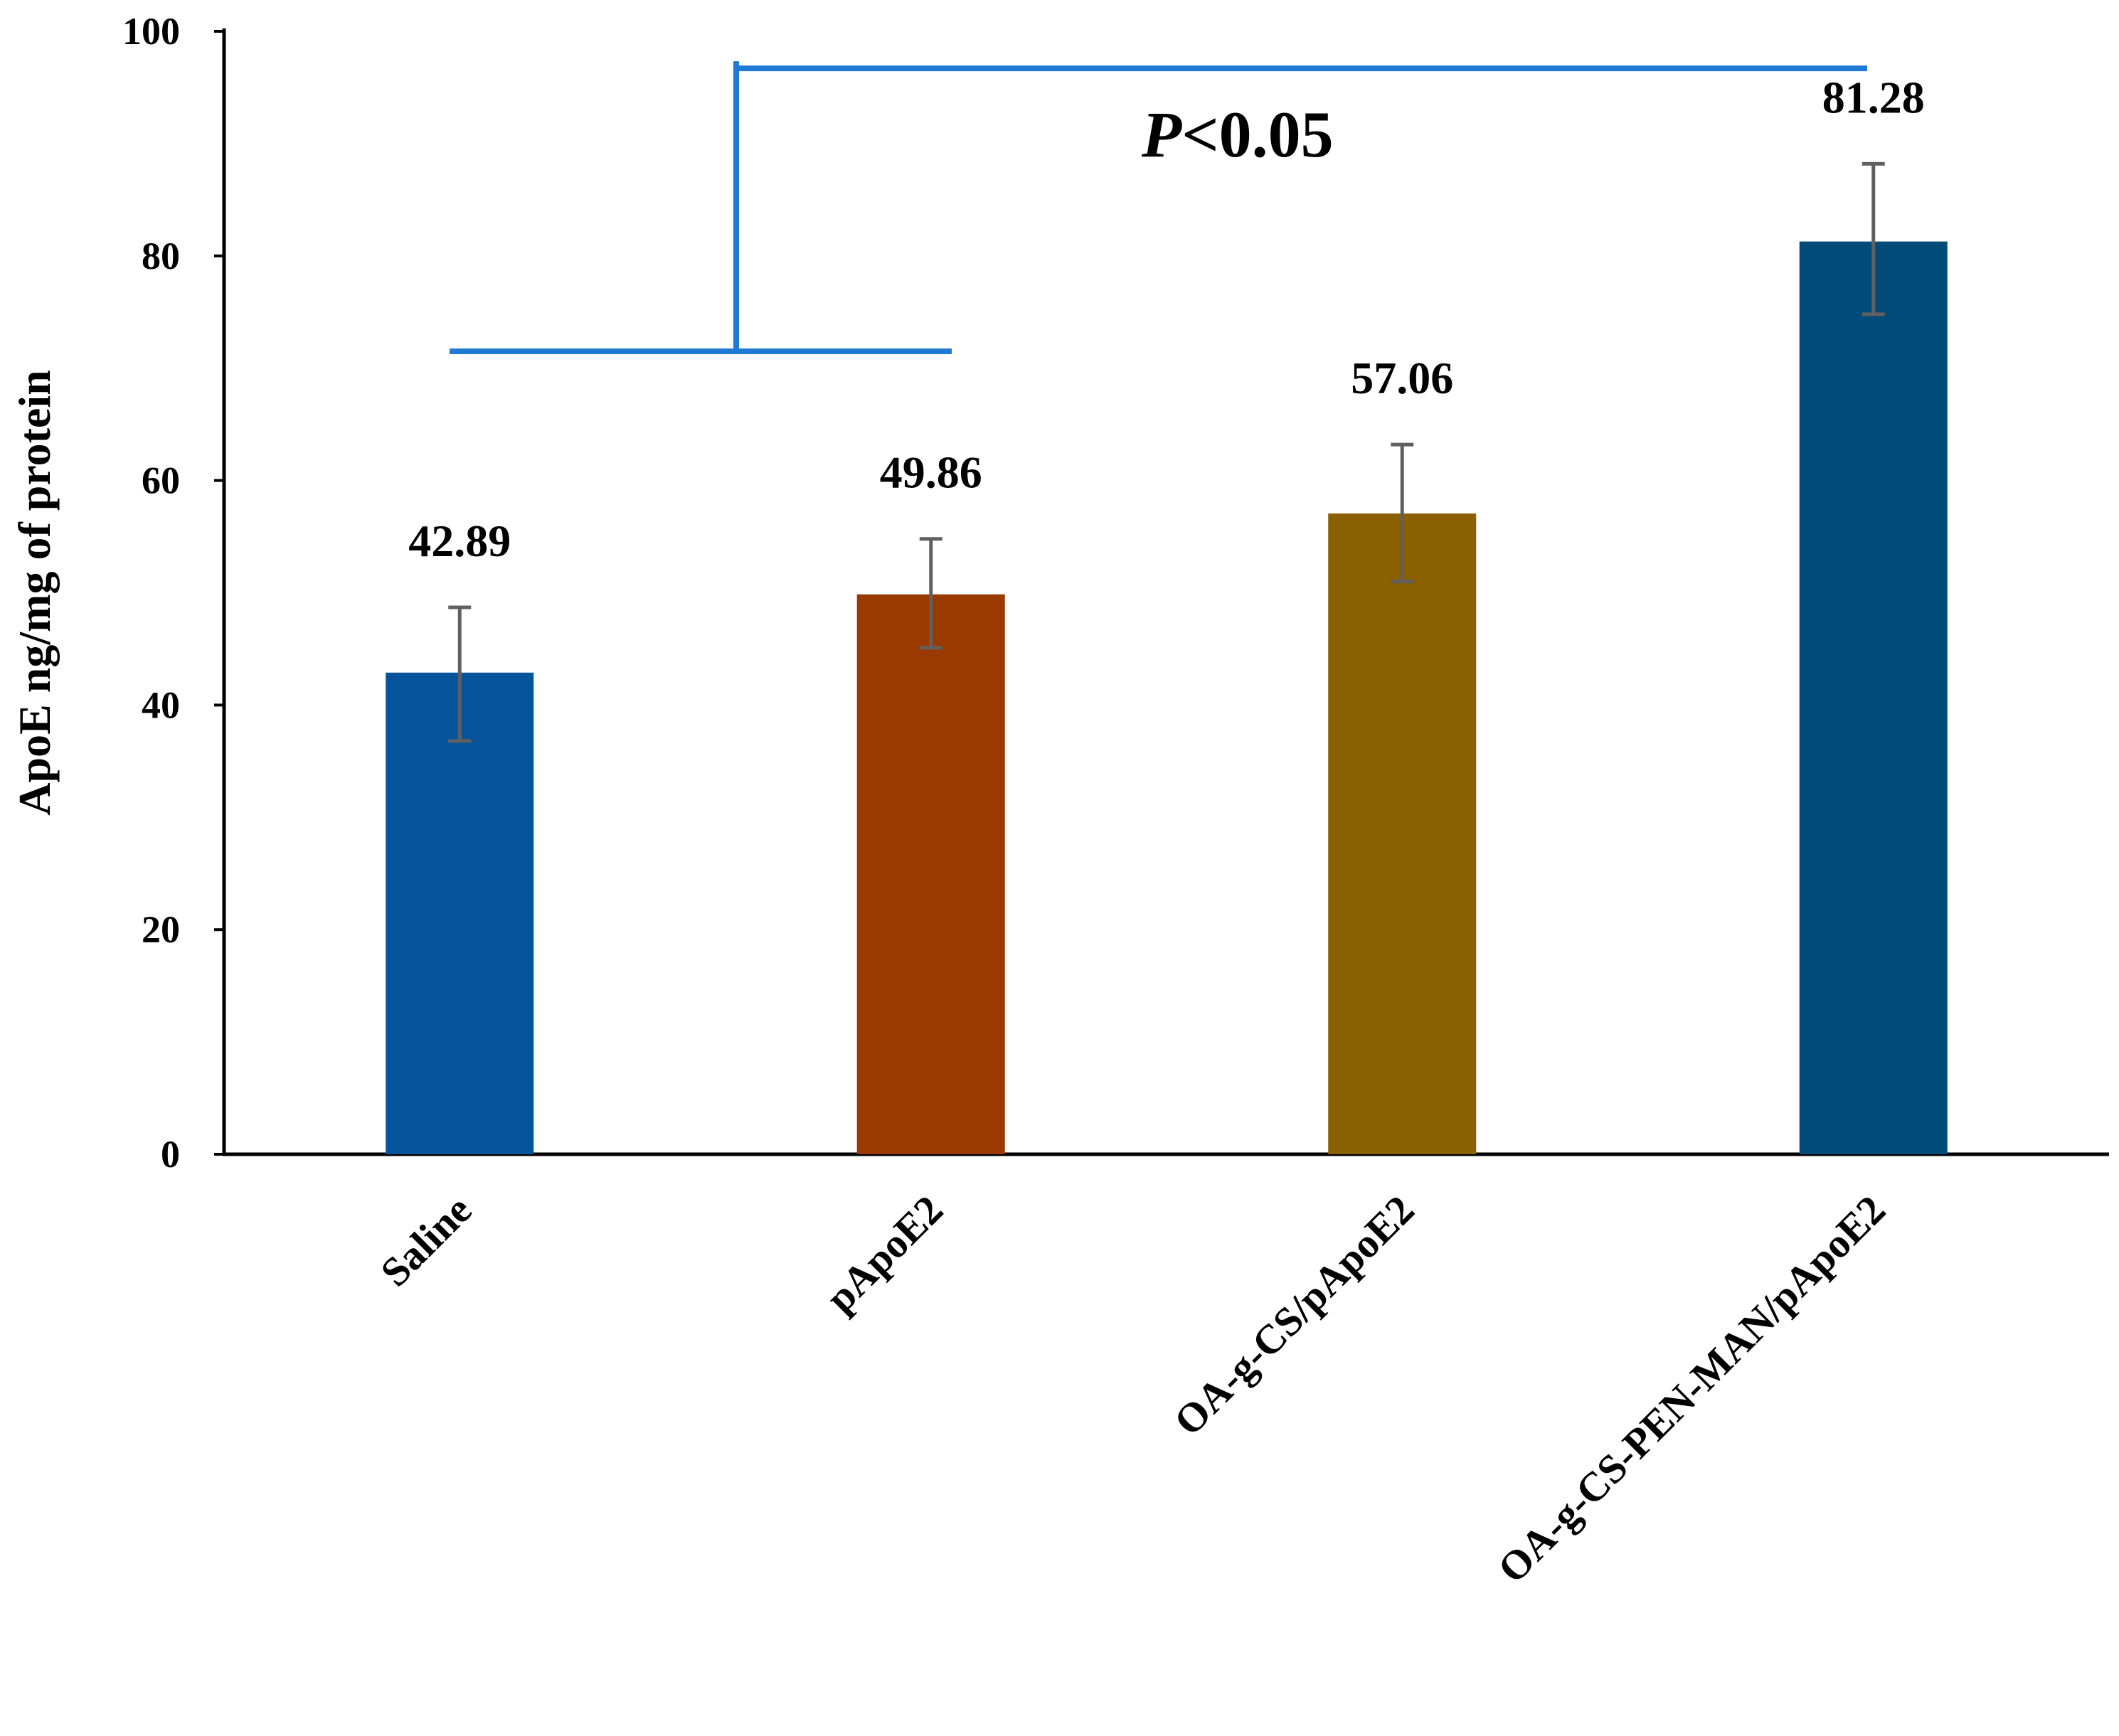 The image size is (2119, 1736). I want to click on y-tick-label: 100, so click(151, 31).